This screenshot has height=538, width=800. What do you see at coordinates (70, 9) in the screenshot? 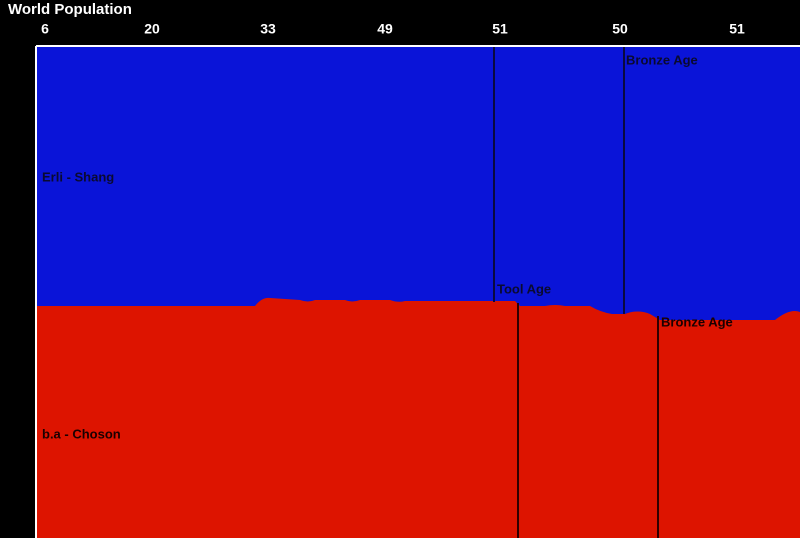
I see `title: World Population` at bounding box center [70, 9].